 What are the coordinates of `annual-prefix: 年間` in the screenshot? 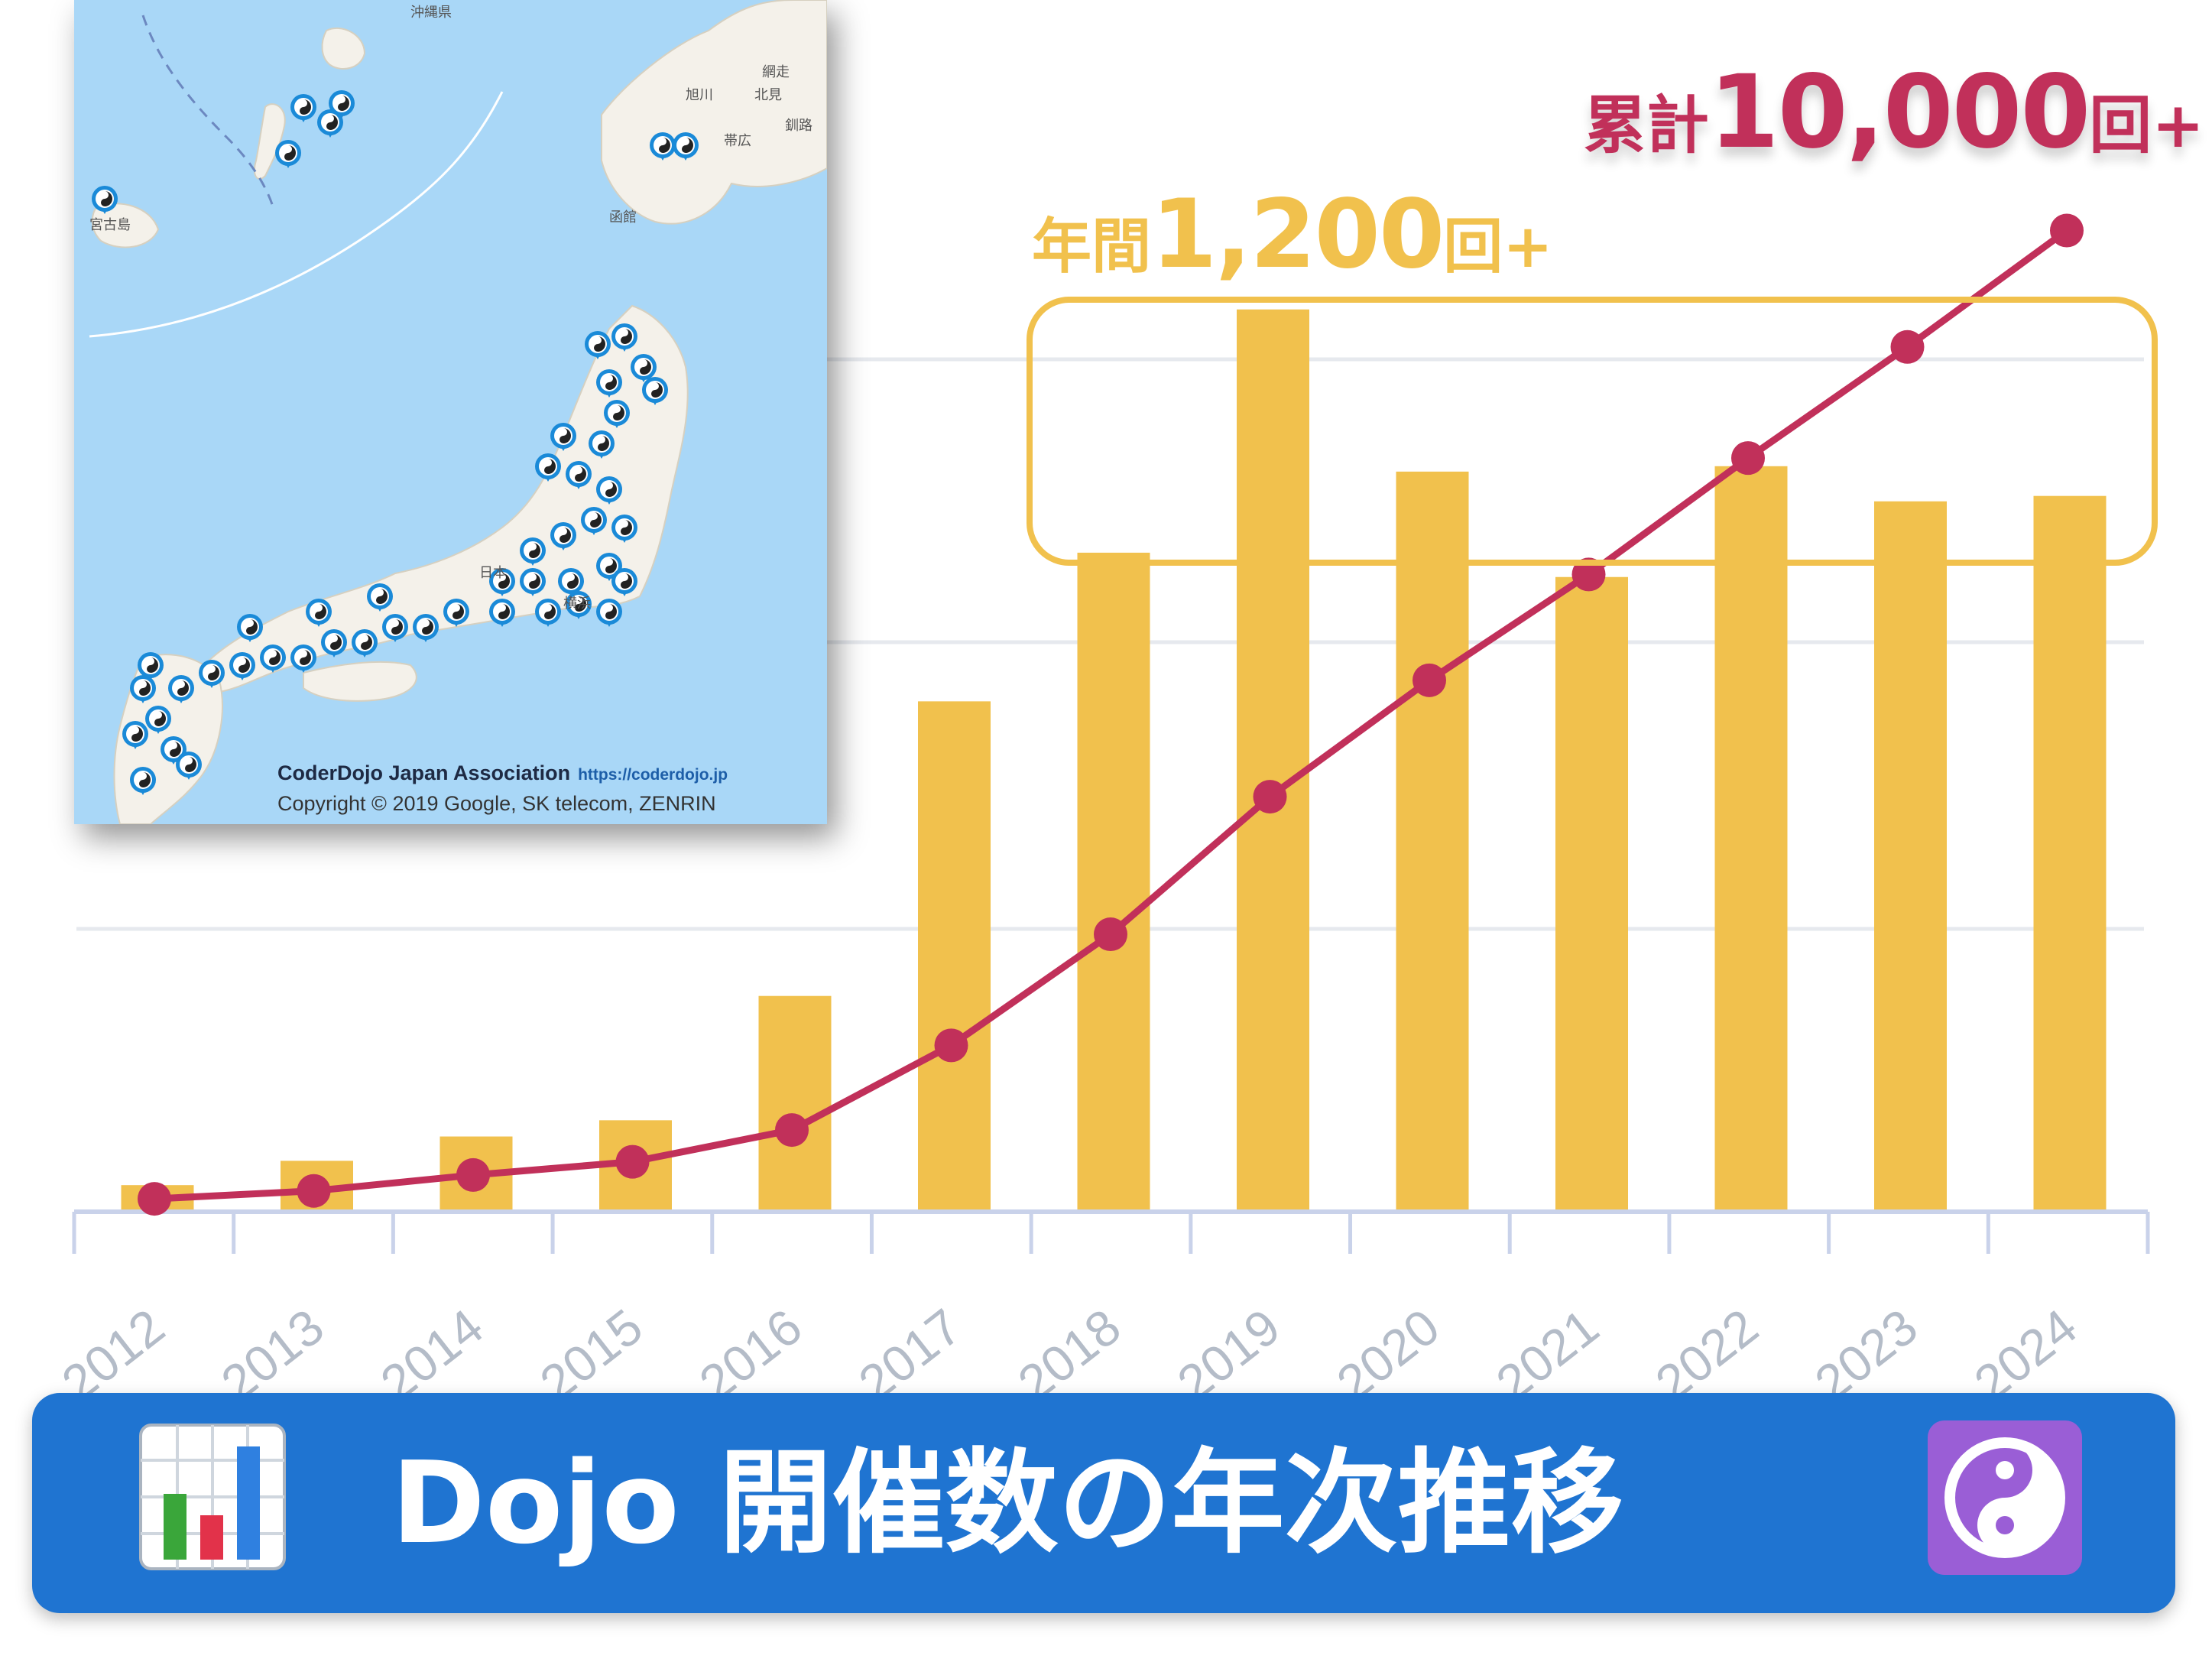 It's located at (1092, 247).